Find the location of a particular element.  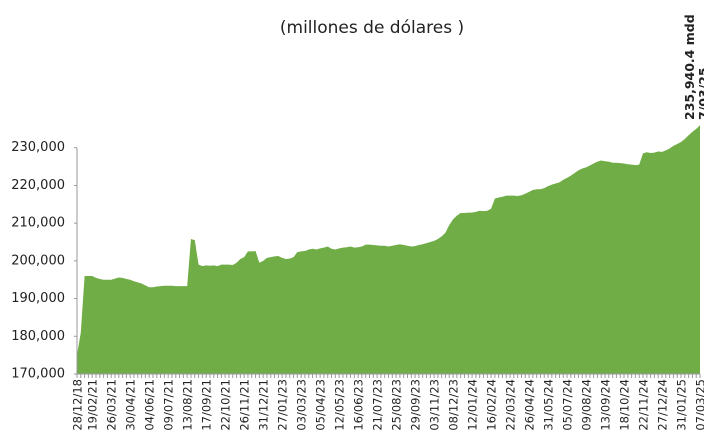

x-tick-label: 27/12/24 is located at coordinates (663, 405).